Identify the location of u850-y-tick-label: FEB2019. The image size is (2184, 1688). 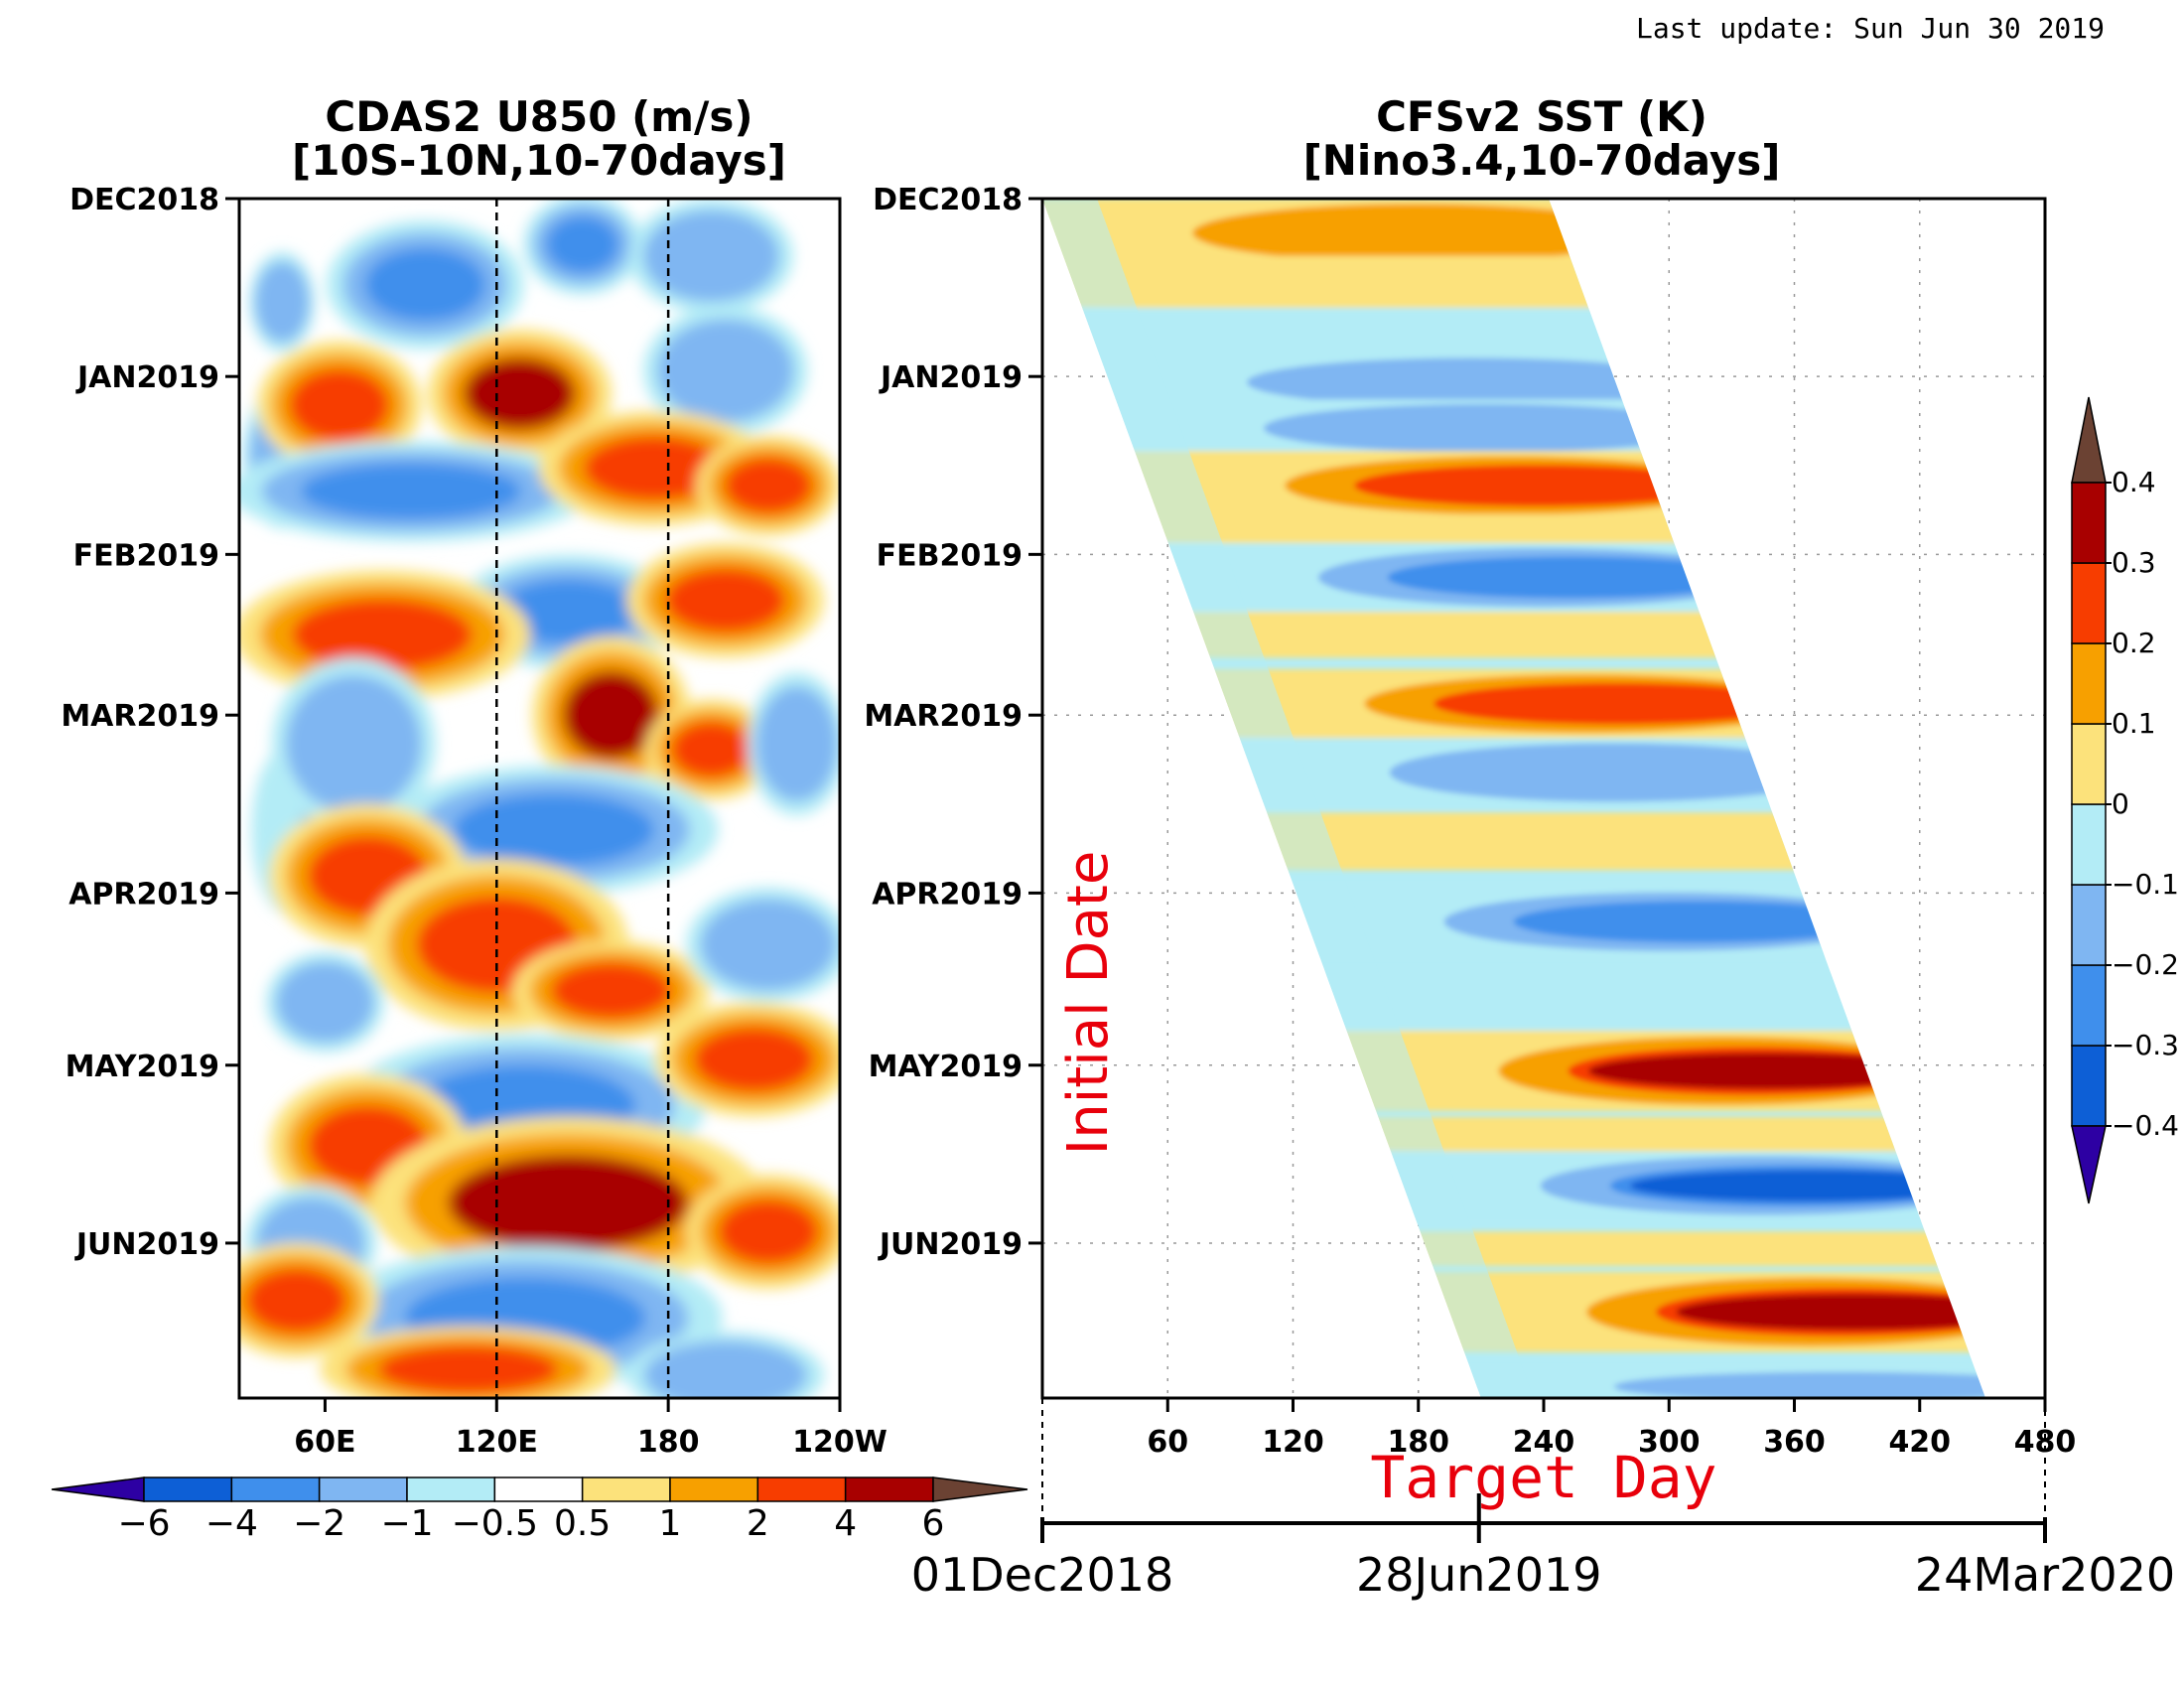
(146, 555).